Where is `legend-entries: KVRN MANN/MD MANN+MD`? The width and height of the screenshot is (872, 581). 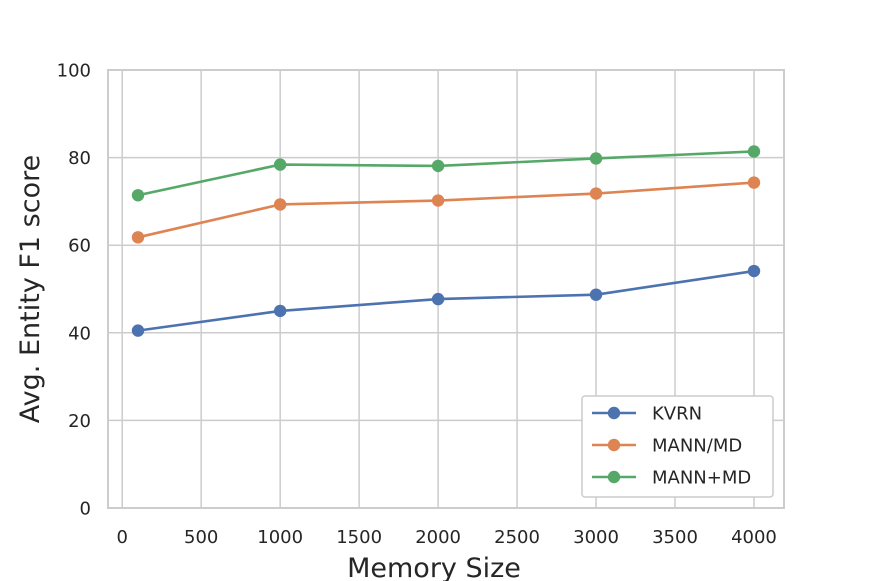
legend-entries: KVRN MANN/MD MANN+MD is located at coordinates (671, 446).